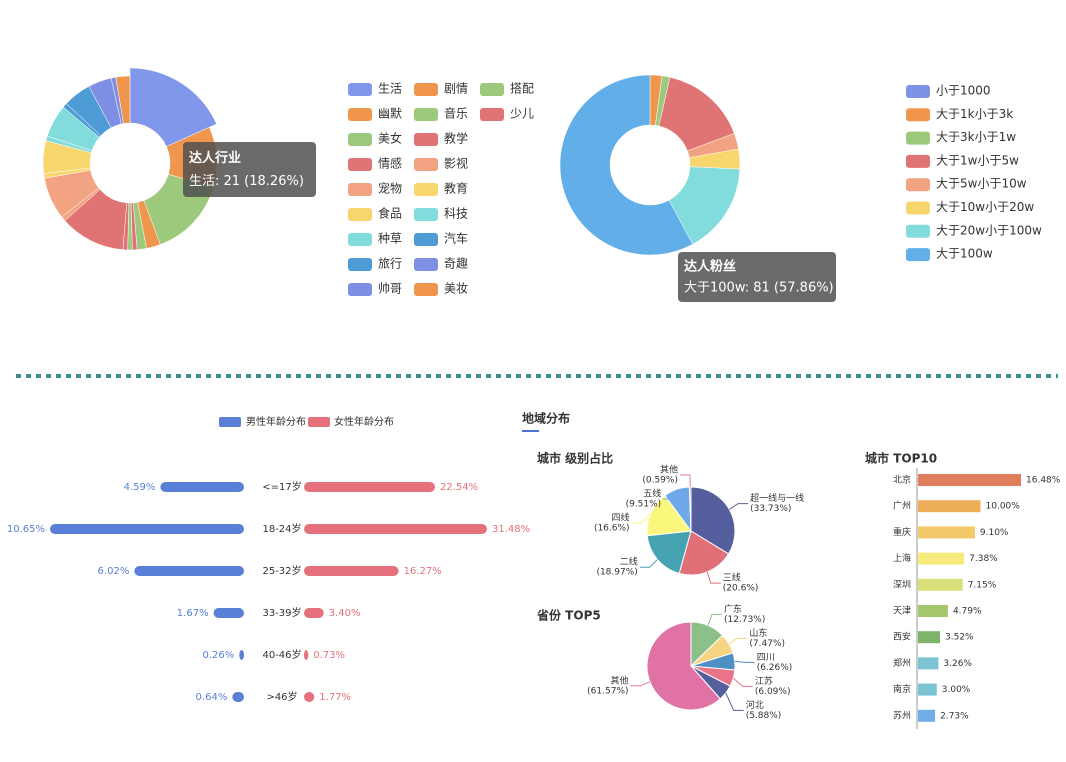  What do you see at coordinates (732, 578) in the screenshot?
I see `slice-label: 三线` at bounding box center [732, 578].